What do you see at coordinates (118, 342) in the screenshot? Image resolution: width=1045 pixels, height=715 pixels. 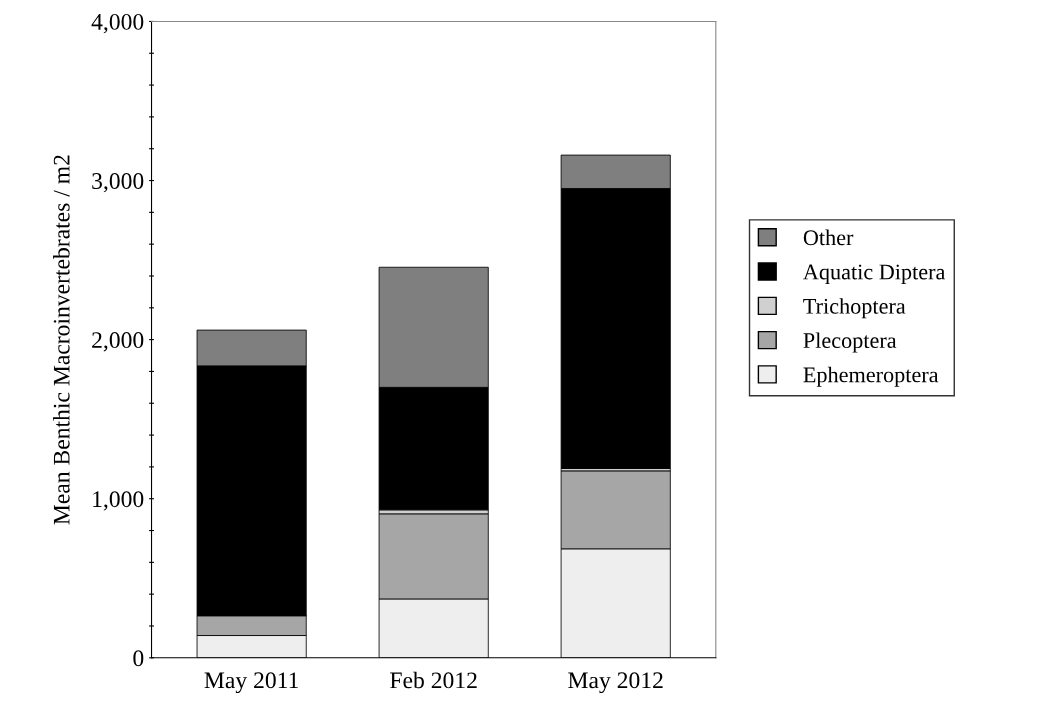 I see `y-tick-label: 2,000` at bounding box center [118, 342].